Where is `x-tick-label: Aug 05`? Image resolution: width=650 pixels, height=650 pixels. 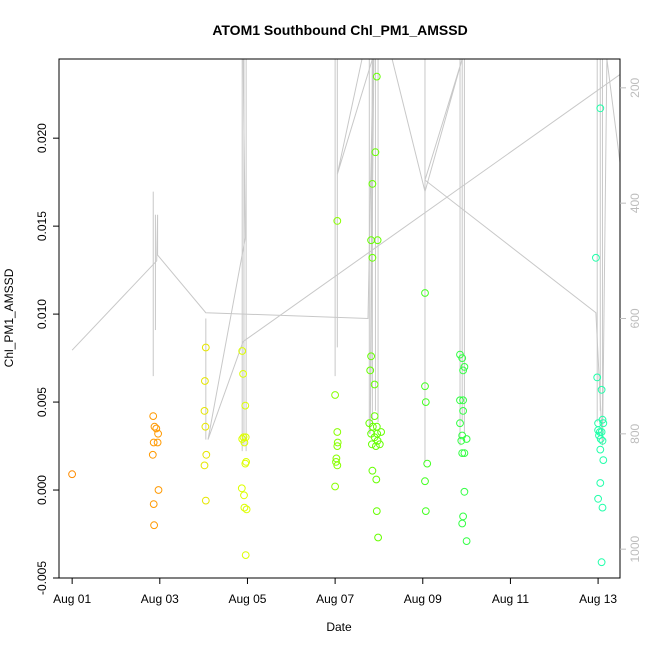
x-tick-label: Aug 05 is located at coordinates (247, 599).